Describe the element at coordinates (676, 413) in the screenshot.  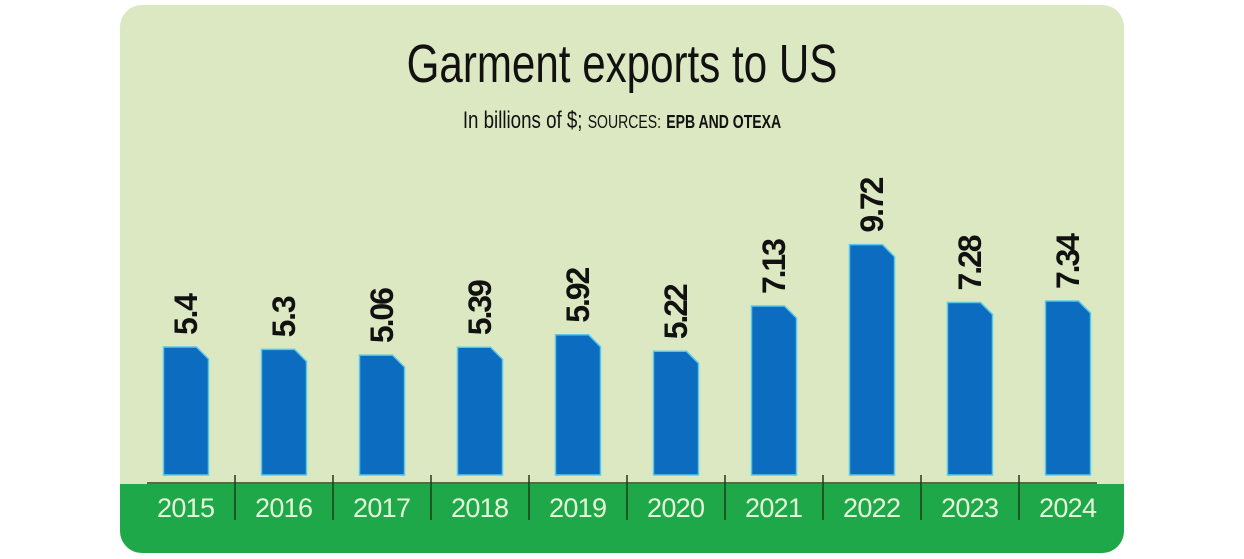
I see `bar-2020` at that location.